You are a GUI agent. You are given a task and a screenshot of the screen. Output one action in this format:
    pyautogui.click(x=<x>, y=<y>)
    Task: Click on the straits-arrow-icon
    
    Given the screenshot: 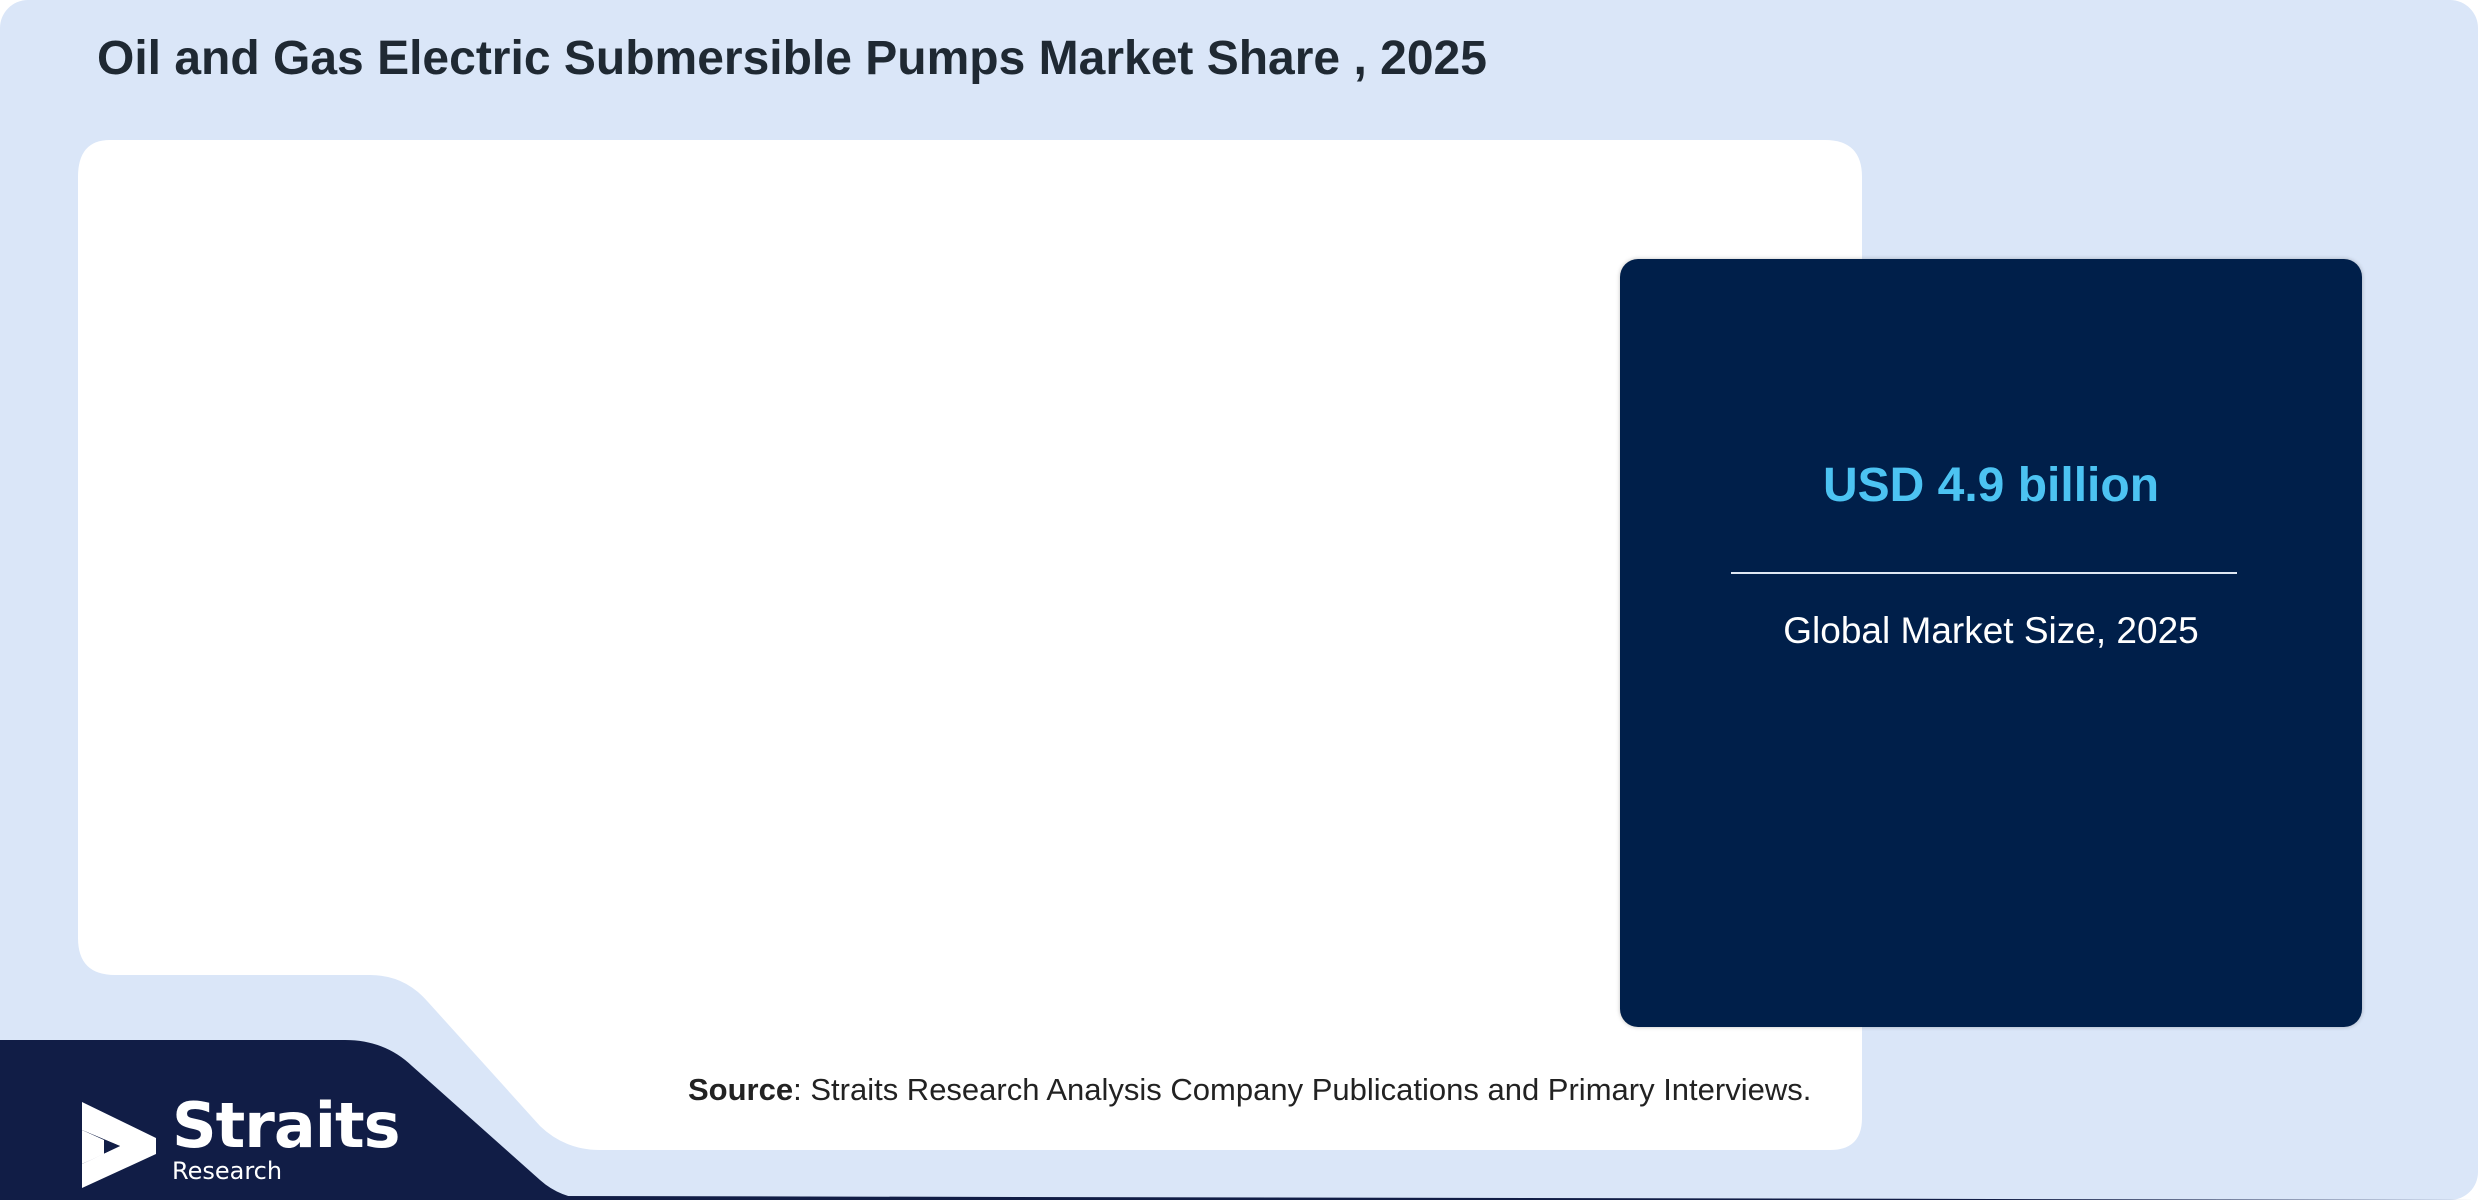 What is the action you would take?
    pyautogui.click(x=119, y=1145)
    